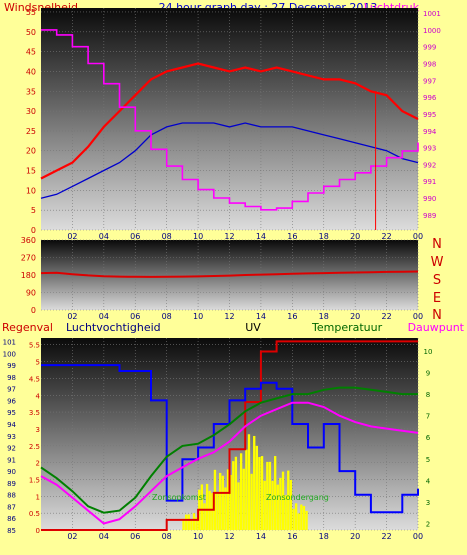 The image size is (467, 555). What do you see at coordinates (33, 310) in the screenshot?
I see `direction-tick-label: 0` at bounding box center [33, 310].